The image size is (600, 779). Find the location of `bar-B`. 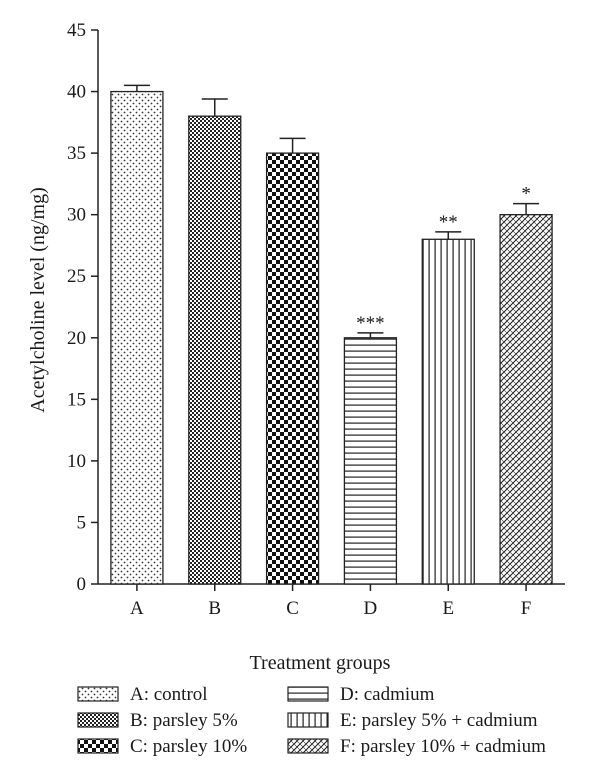

bar-B is located at coordinates (215, 350).